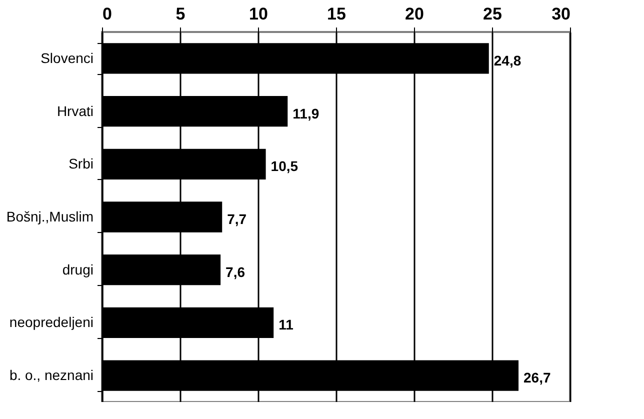  I want to click on x-tick-label: 5, so click(181, 14).